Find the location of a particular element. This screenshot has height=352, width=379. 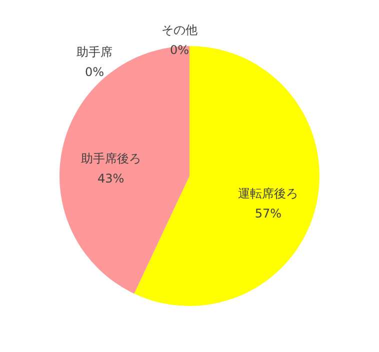

data-label: 57% is located at coordinates (268, 213).